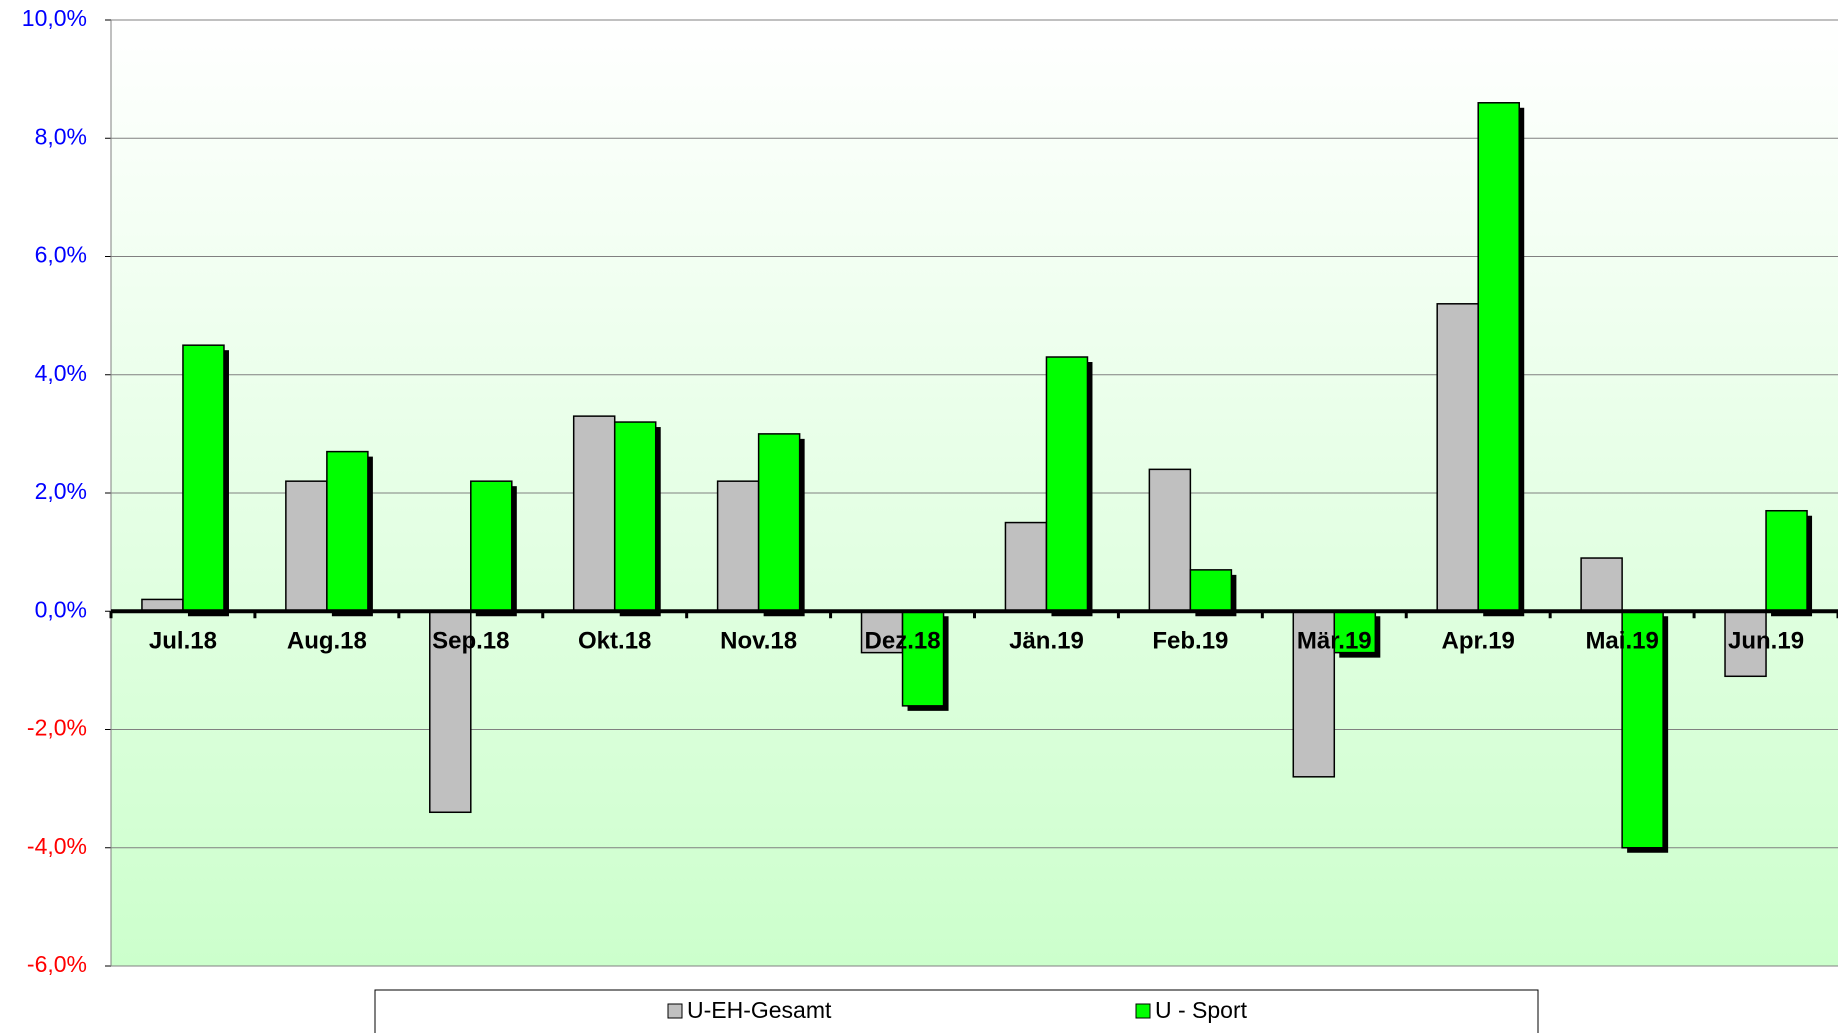 The image size is (1838, 1033). I want to click on legend, so click(956, 1011).